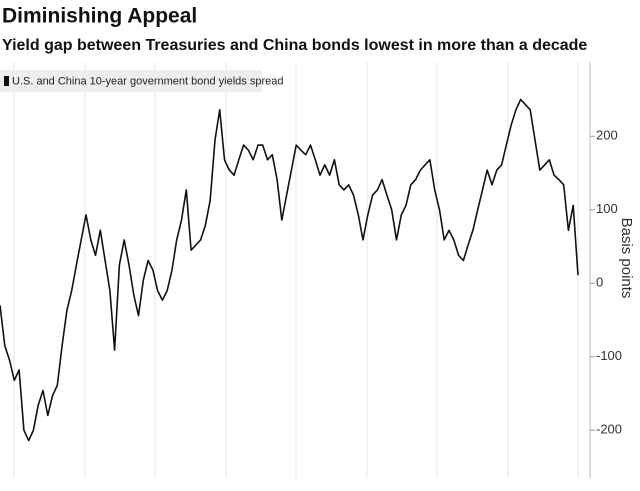 The image size is (640, 491). I want to click on y-tick-label: 0, so click(599, 282).